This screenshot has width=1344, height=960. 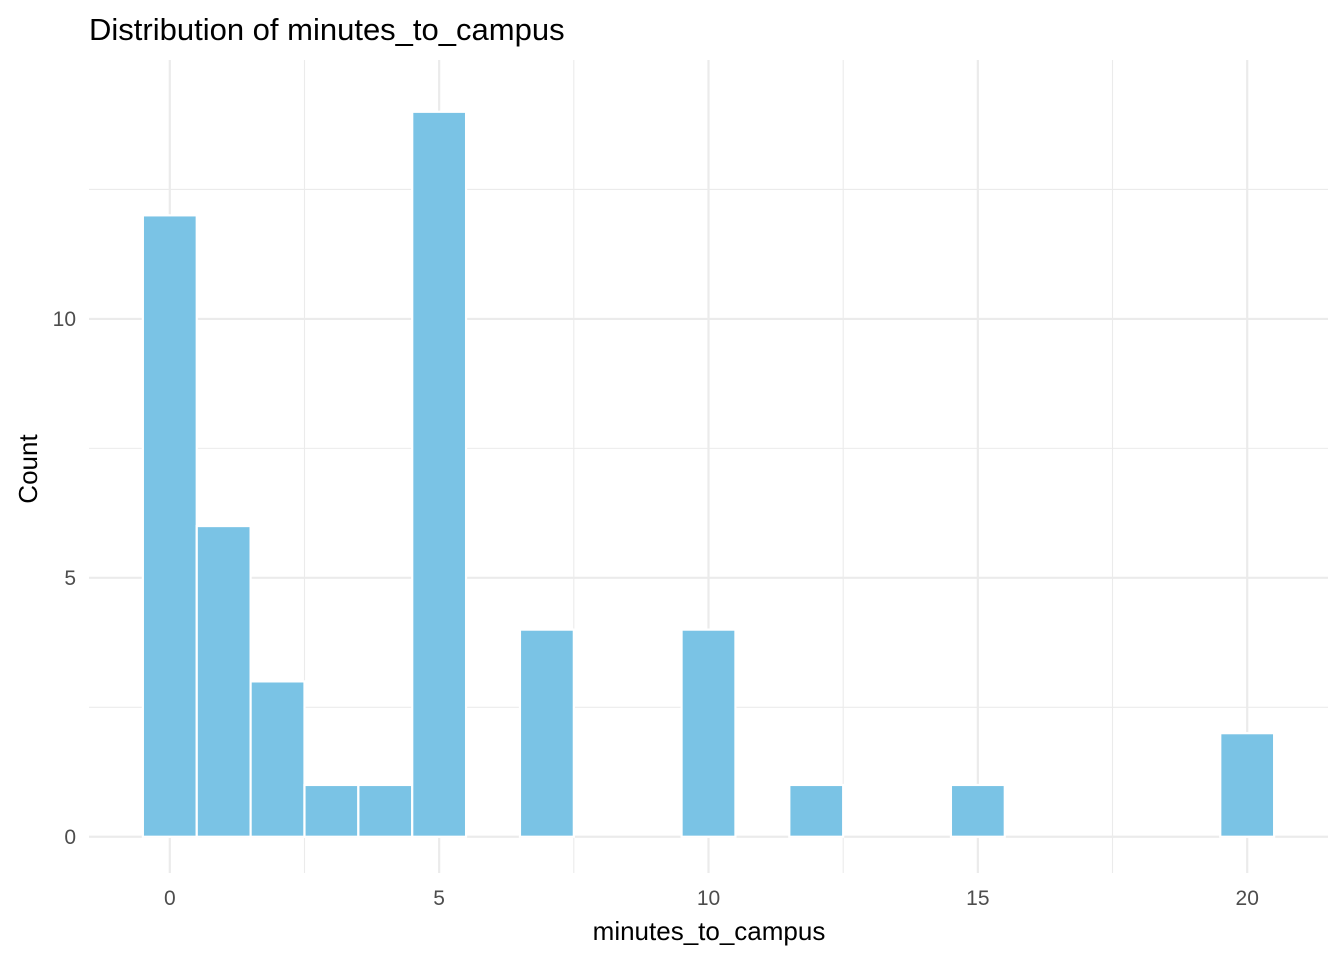 I want to click on x-axis-title: minutes_to_campus, so click(x=709, y=931).